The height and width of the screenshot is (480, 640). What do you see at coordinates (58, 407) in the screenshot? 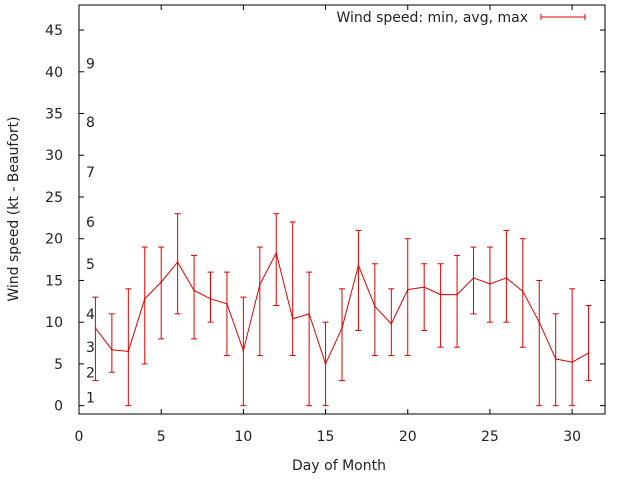
I see `y-tick-label: 0` at bounding box center [58, 407].